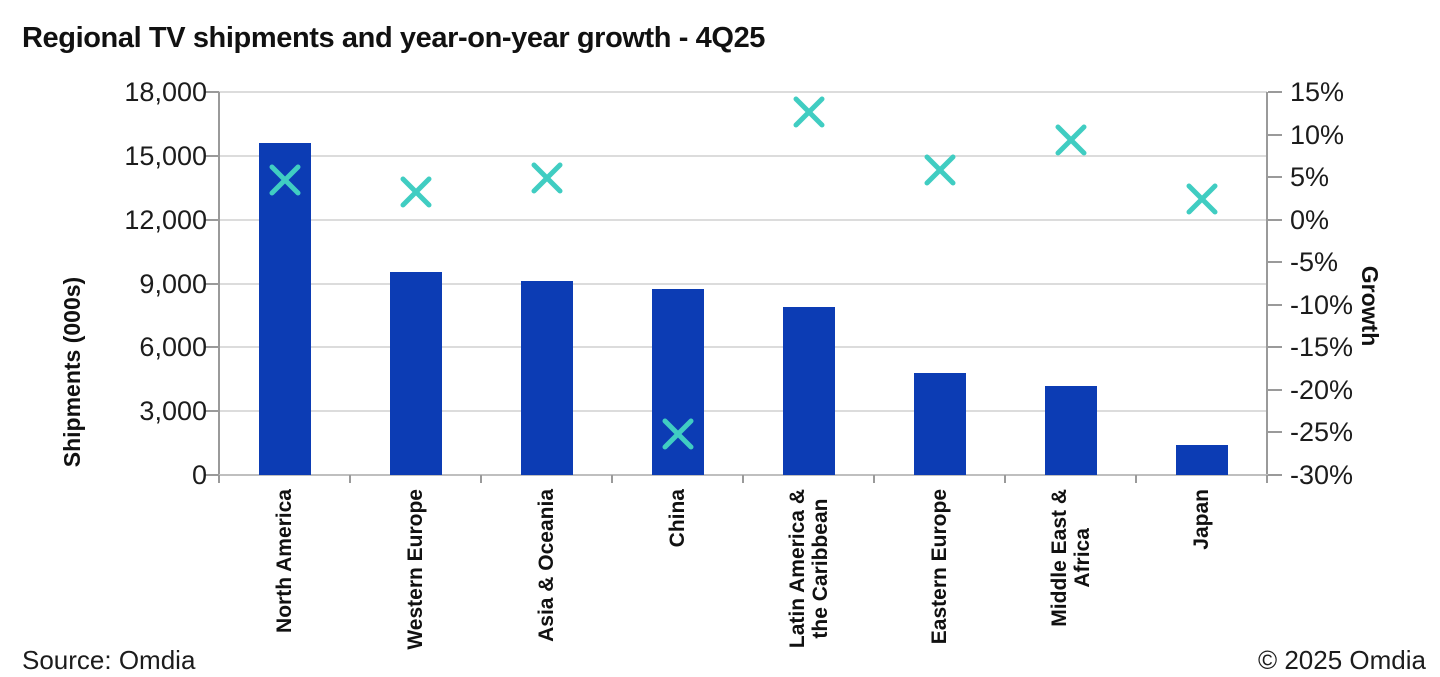 This screenshot has height=677, width=1440. I want to click on right-axis-tick-label: 15%, so click(1317, 92).